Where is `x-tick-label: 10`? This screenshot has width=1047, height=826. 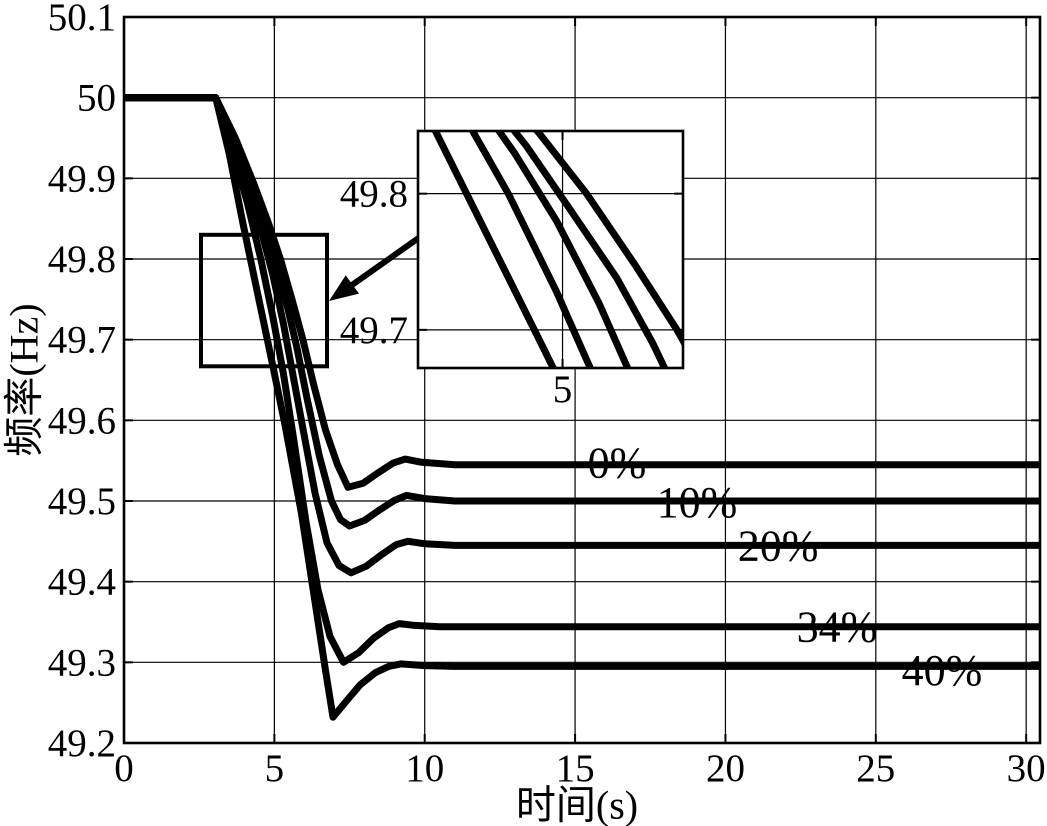
x-tick-label: 10 is located at coordinates (424, 768).